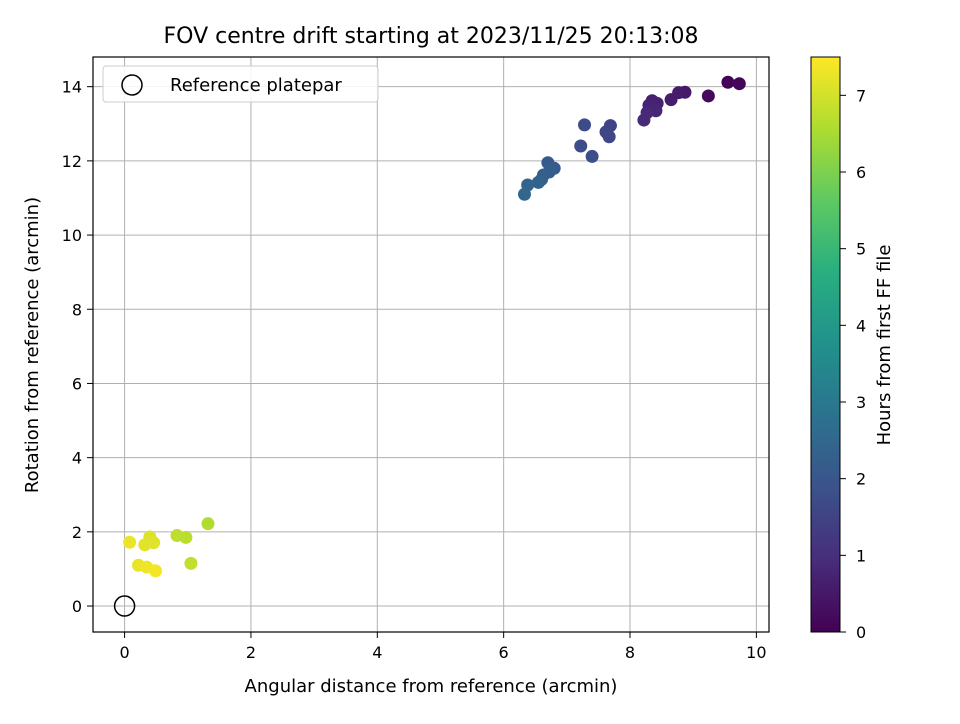 This screenshot has height=724, width=960. What do you see at coordinates (504, 652) in the screenshot?
I see `x-tick-label: 6` at bounding box center [504, 652].